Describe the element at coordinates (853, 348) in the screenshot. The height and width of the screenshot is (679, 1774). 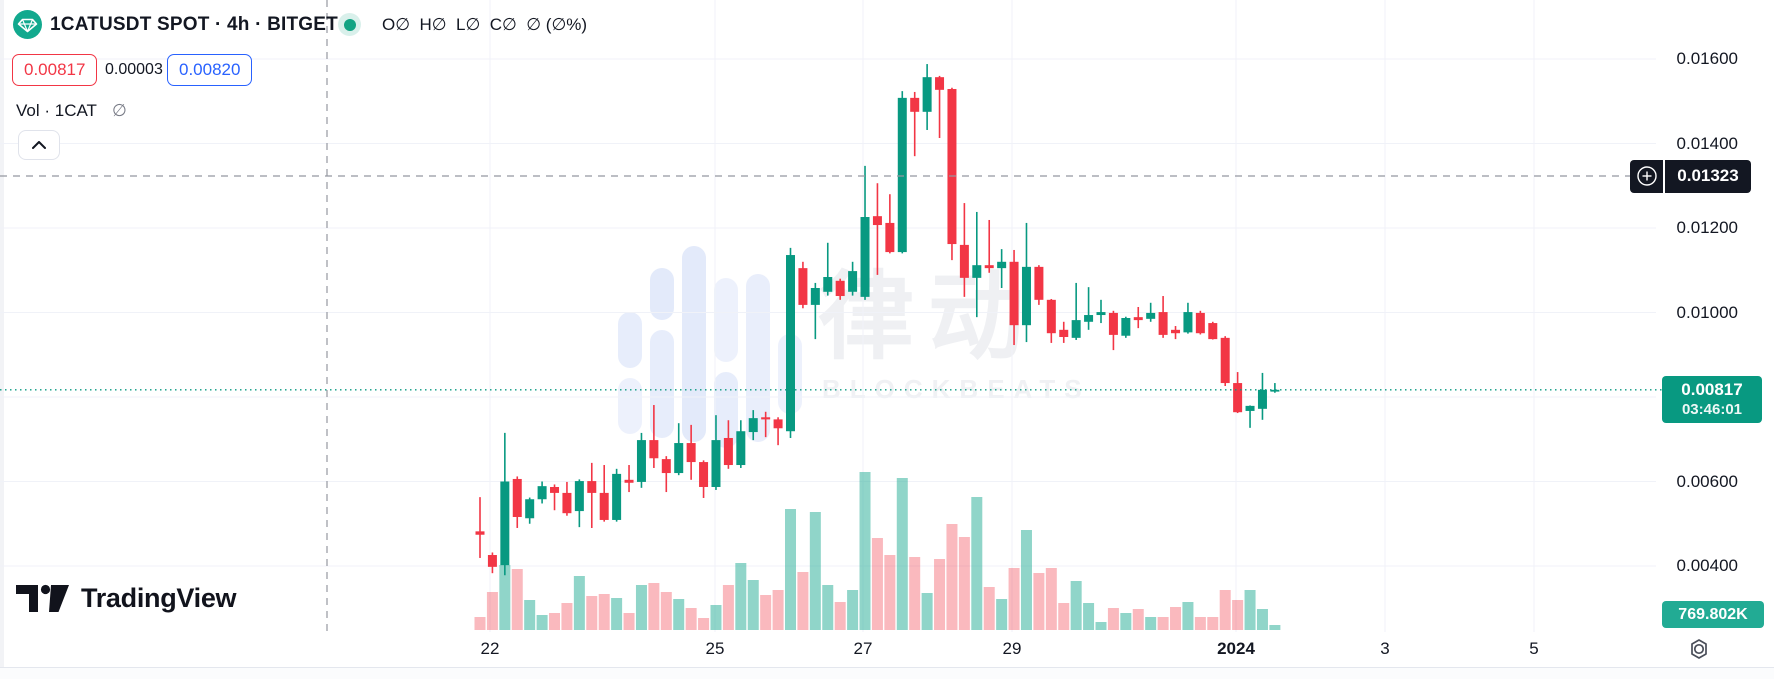
I see `blockbeats-watermark: 律动 BLOCKBEATS` at that location.